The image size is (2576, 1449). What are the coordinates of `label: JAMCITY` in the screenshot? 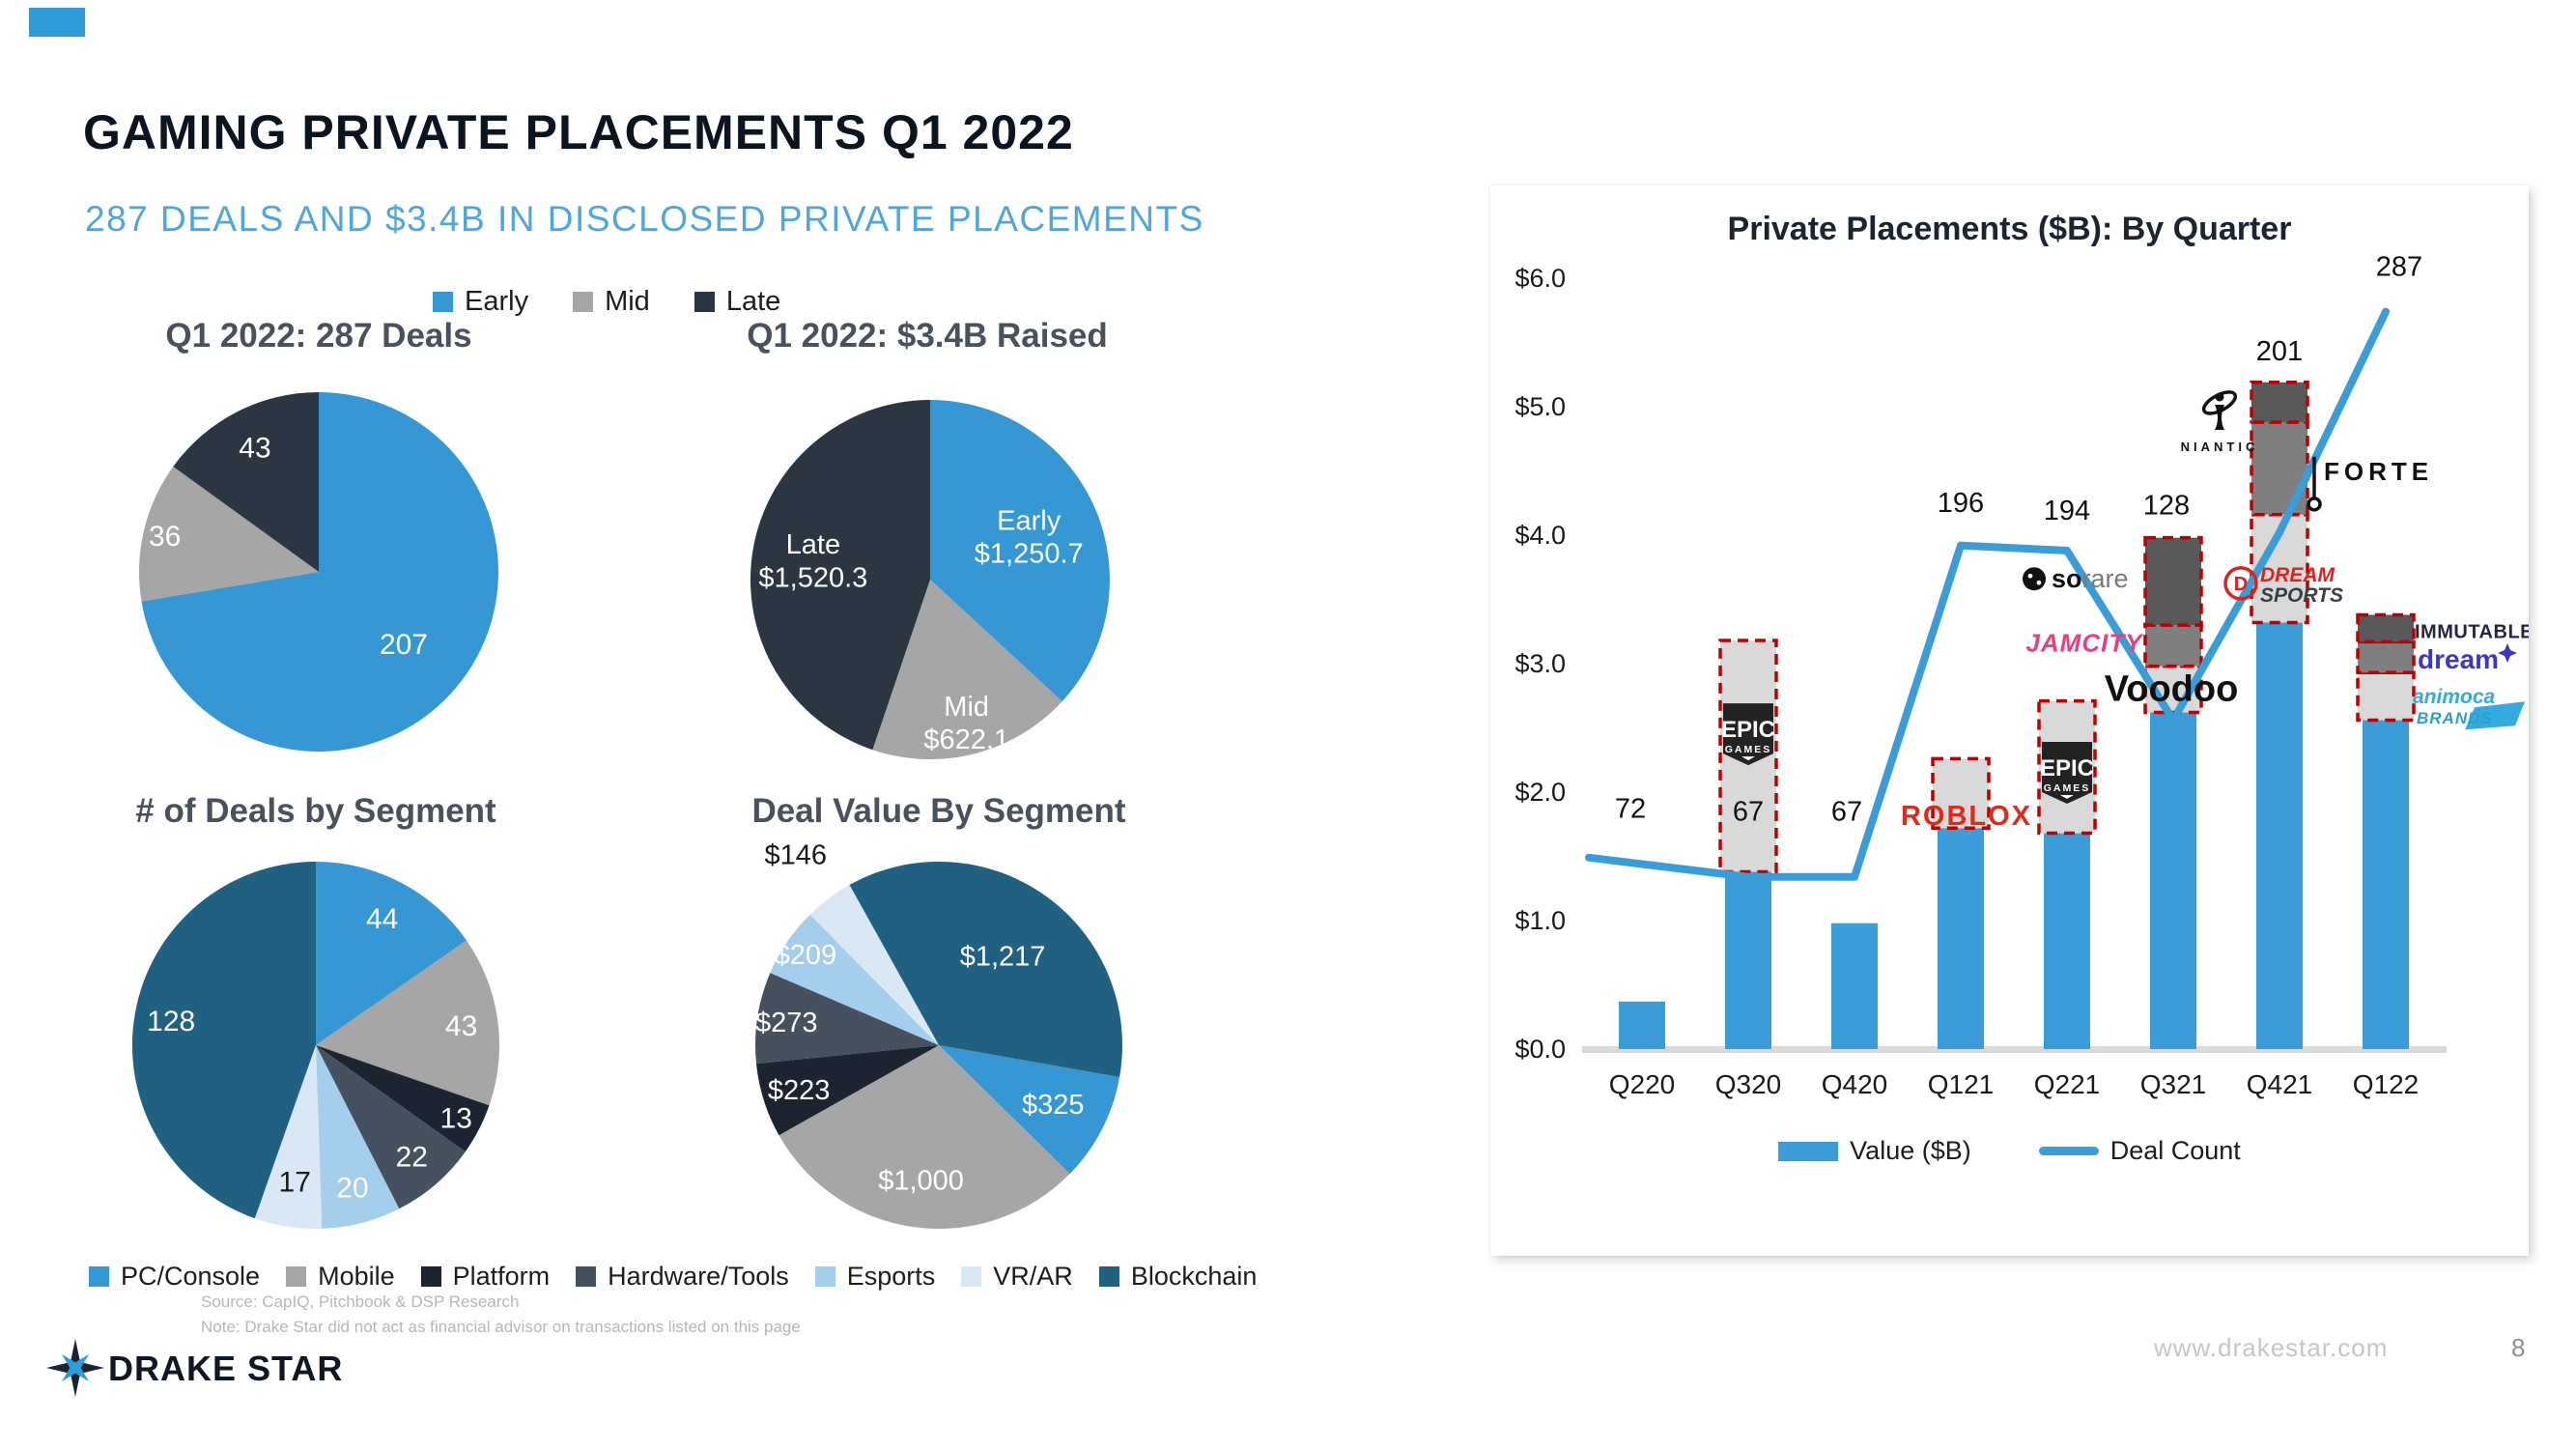 It's located at (2084, 643).